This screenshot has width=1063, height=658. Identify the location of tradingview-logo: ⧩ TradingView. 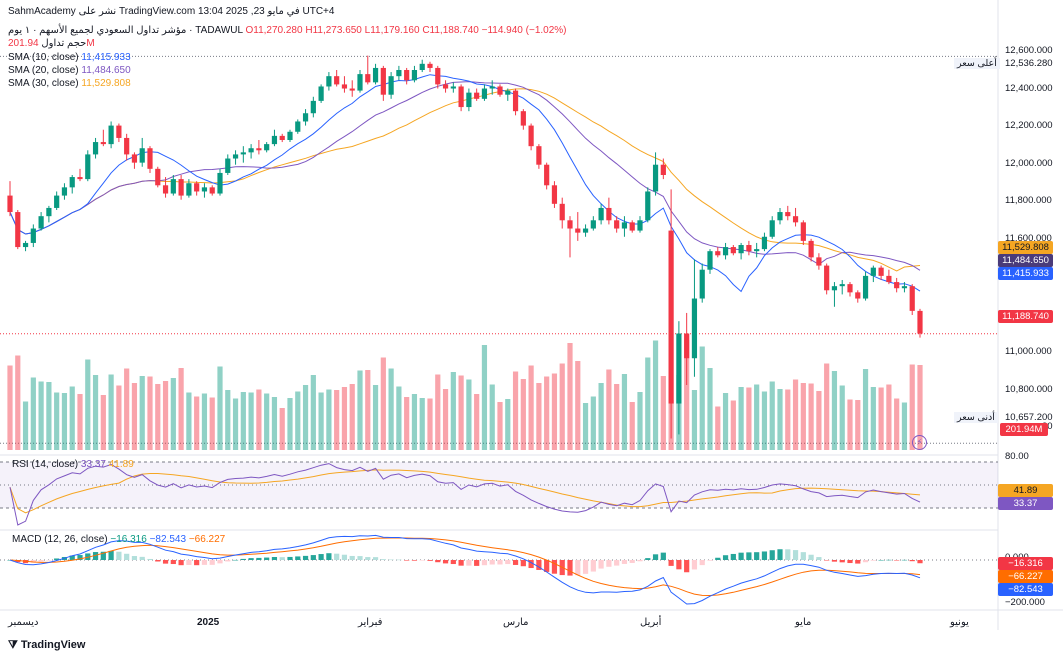
(46, 645).